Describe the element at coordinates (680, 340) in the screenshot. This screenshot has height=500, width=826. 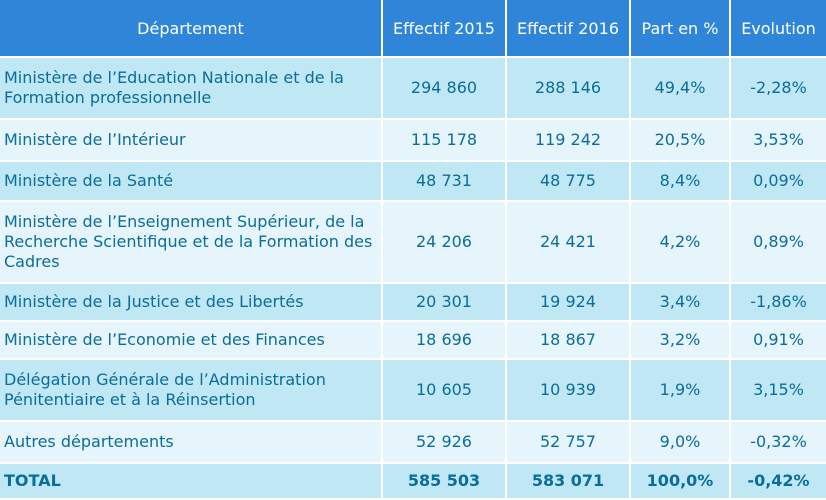
I see `cell-part: 3,2%` at that location.